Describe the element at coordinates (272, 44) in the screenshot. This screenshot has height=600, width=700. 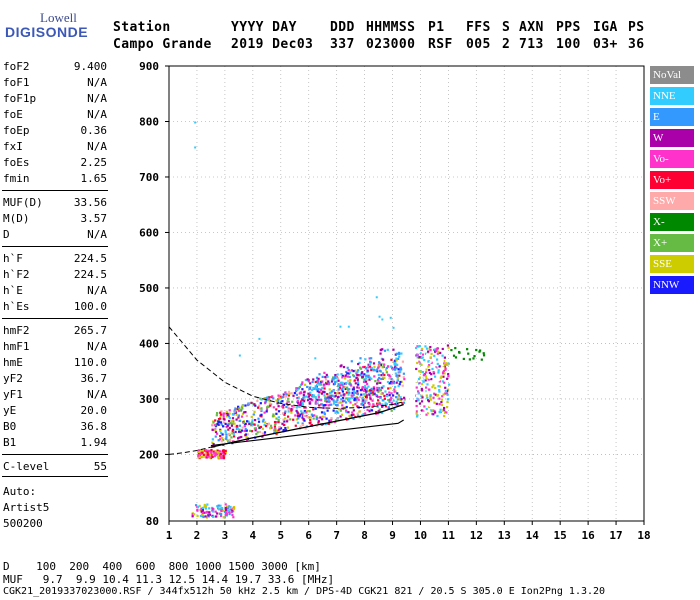
I see `header-value: 2019 Dec03` at that location.